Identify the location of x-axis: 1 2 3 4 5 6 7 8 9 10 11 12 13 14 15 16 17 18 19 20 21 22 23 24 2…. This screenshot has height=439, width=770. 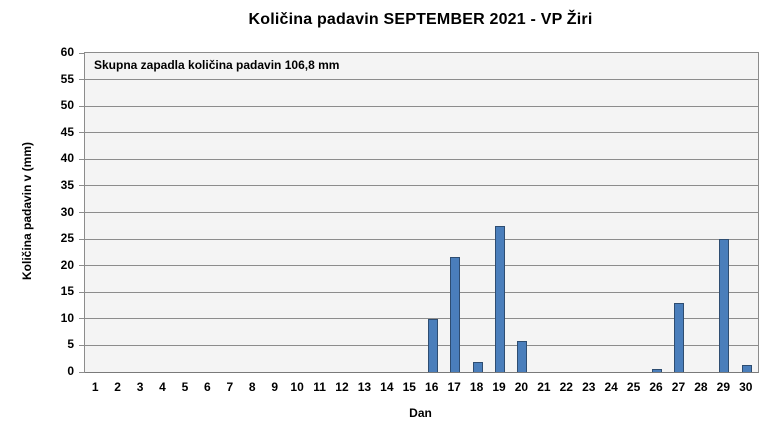
(420, 388).